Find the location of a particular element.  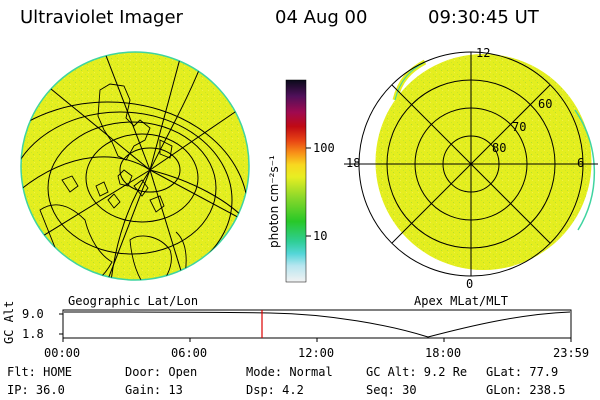

ip-readout: IP: 36.0 is located at coordinates (36, 390).